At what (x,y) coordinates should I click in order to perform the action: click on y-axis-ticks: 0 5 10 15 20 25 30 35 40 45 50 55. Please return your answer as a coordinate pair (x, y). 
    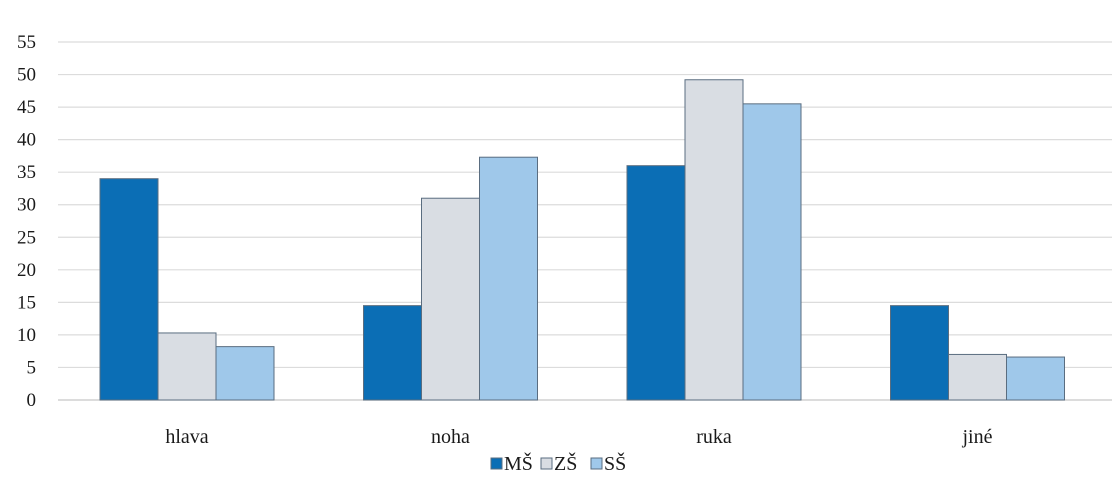
    Looking at the image, I should click on (26, 221).